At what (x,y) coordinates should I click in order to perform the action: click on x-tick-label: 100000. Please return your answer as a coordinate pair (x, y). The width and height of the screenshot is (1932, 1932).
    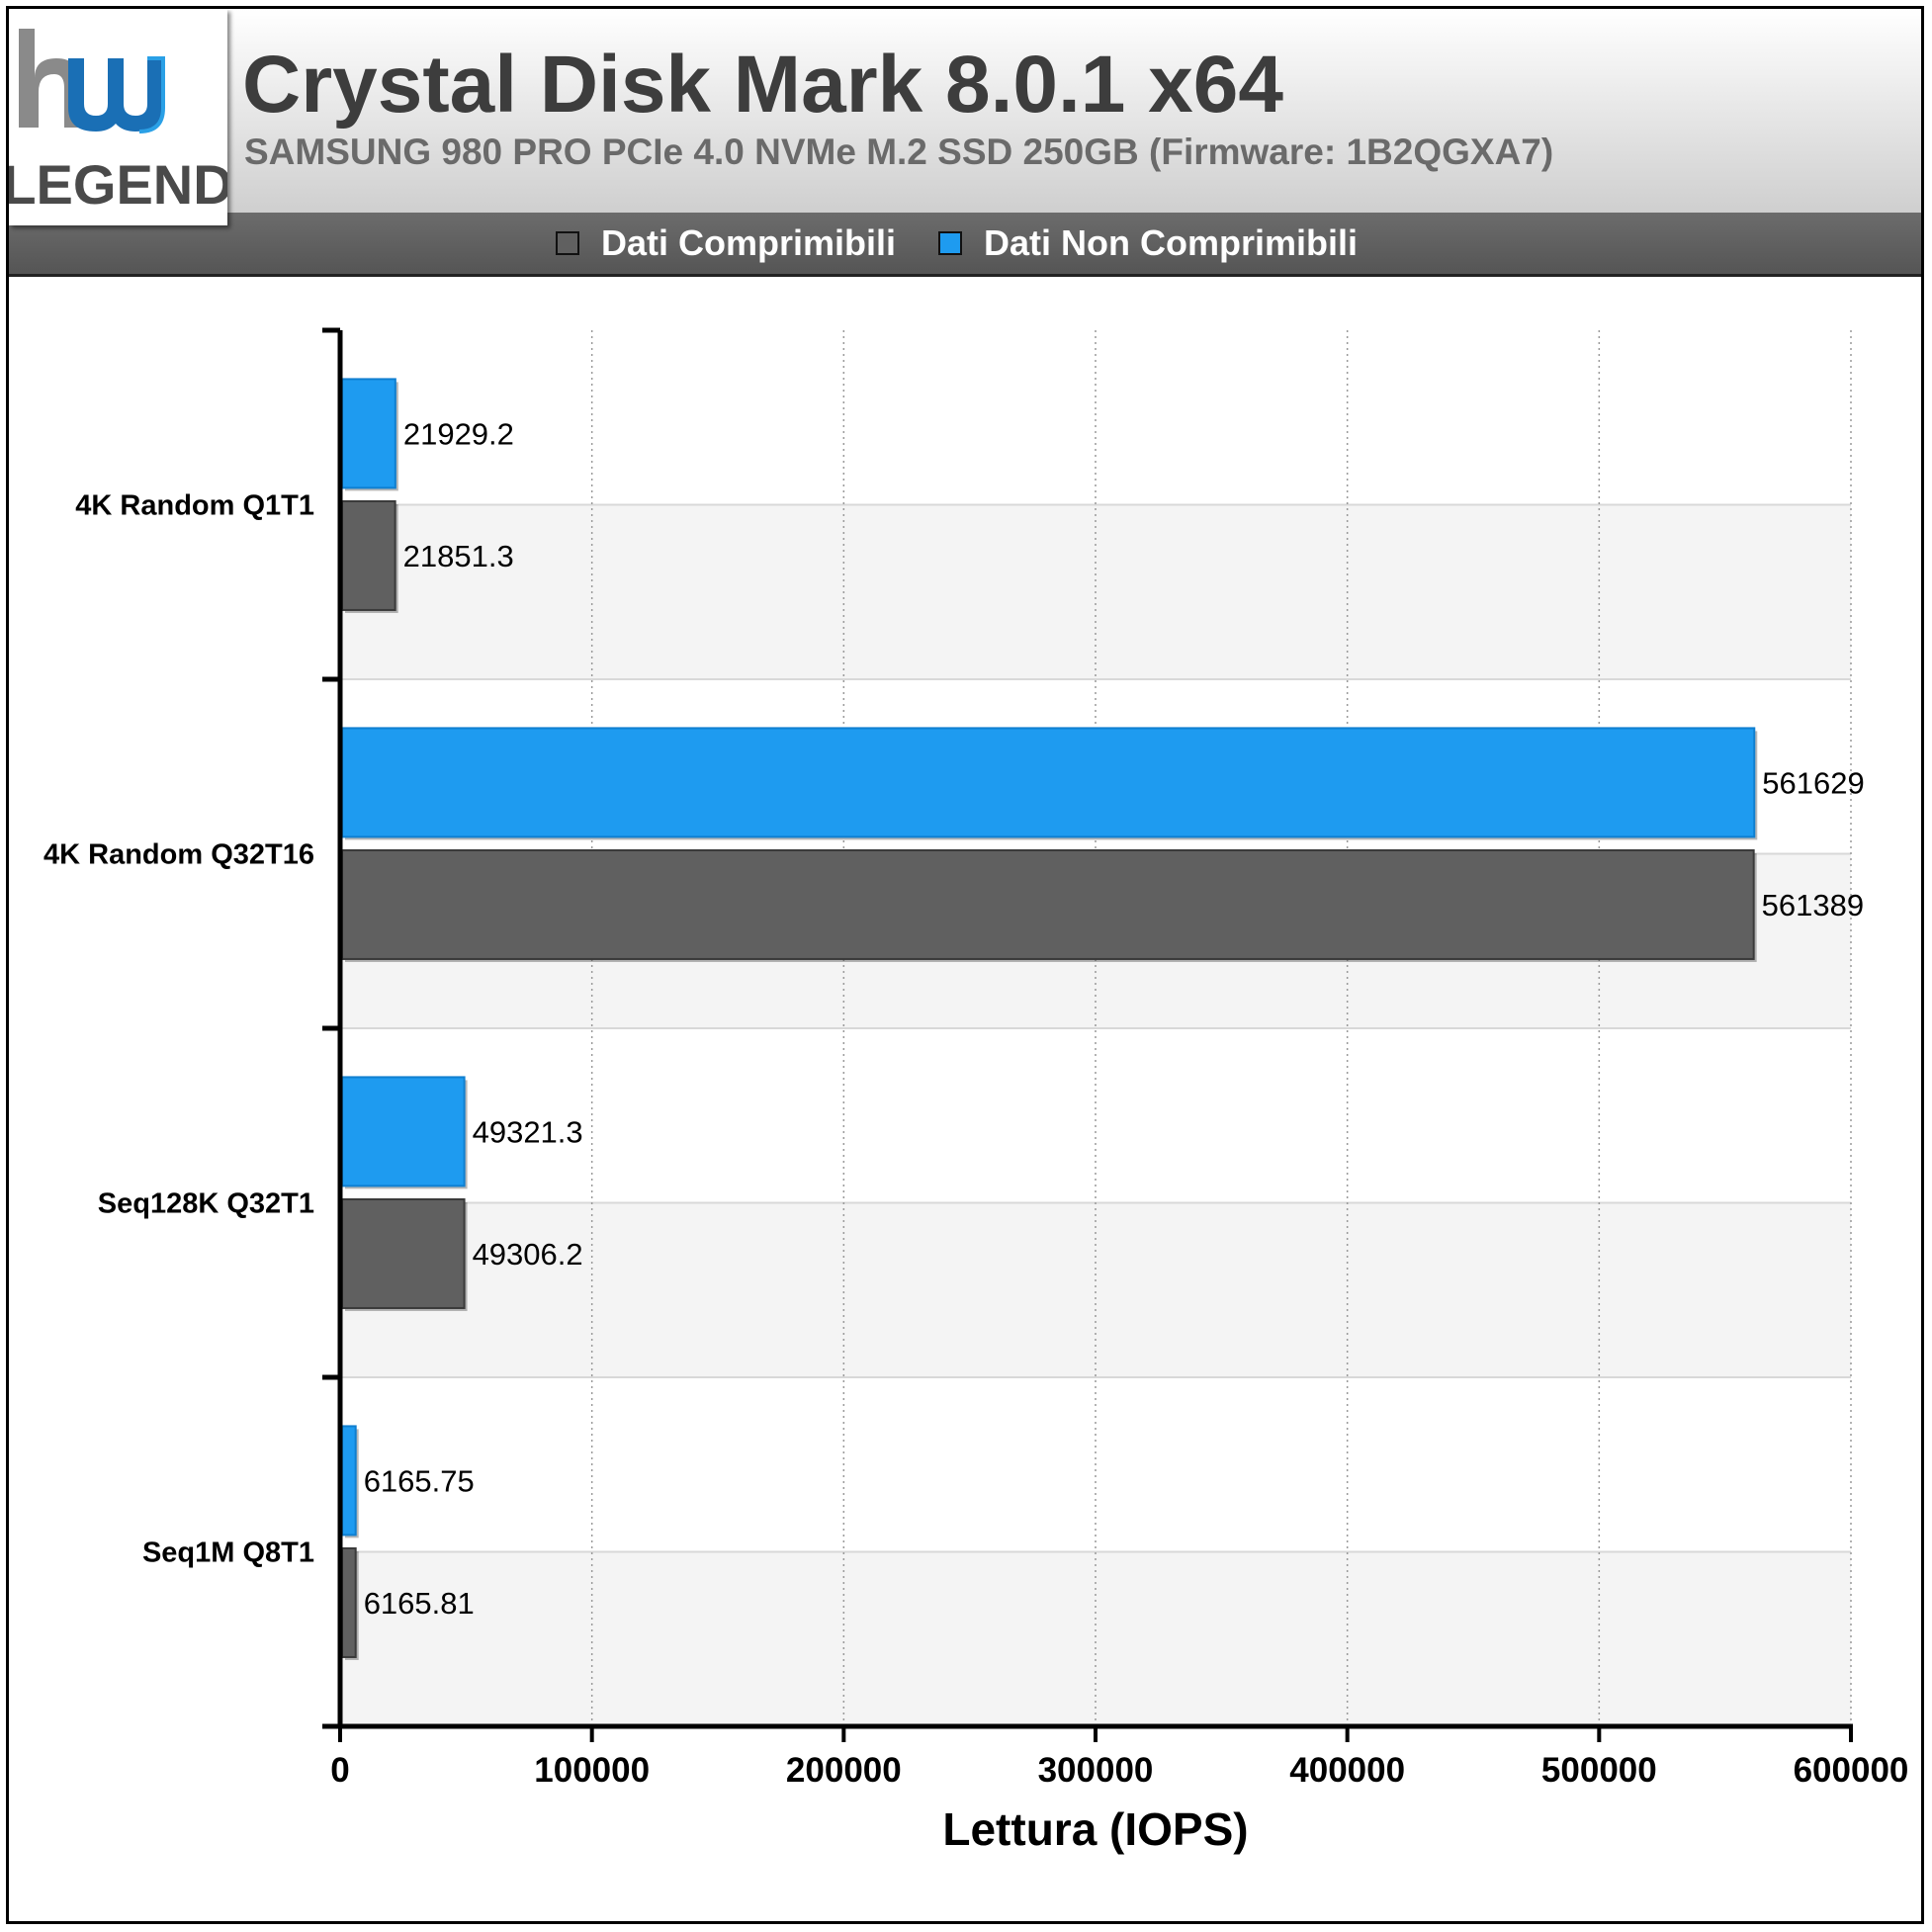
    Looking at the image, I should click on (592, 1770).